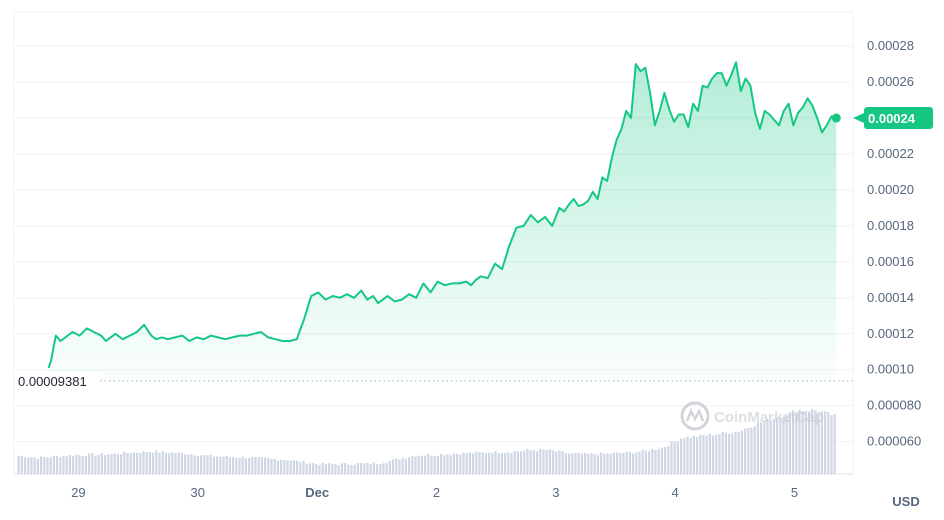 This screenshot has width=944, height=520. Describe the element at coordinates (836, 118) in the screenshot. I see `current-price-dot` at that location.